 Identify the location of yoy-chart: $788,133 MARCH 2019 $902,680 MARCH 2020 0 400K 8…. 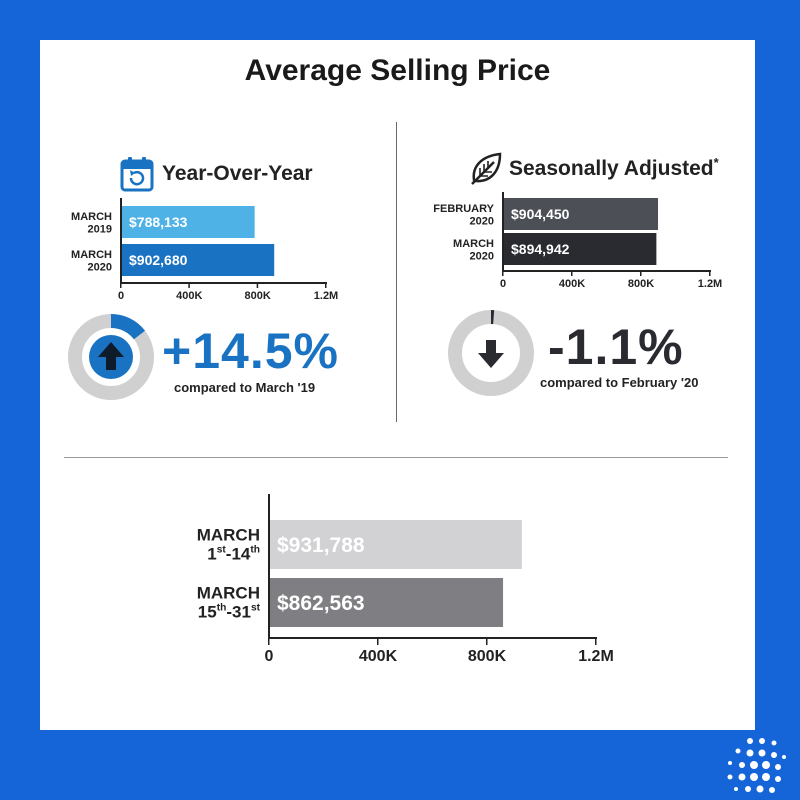
(204, 250).